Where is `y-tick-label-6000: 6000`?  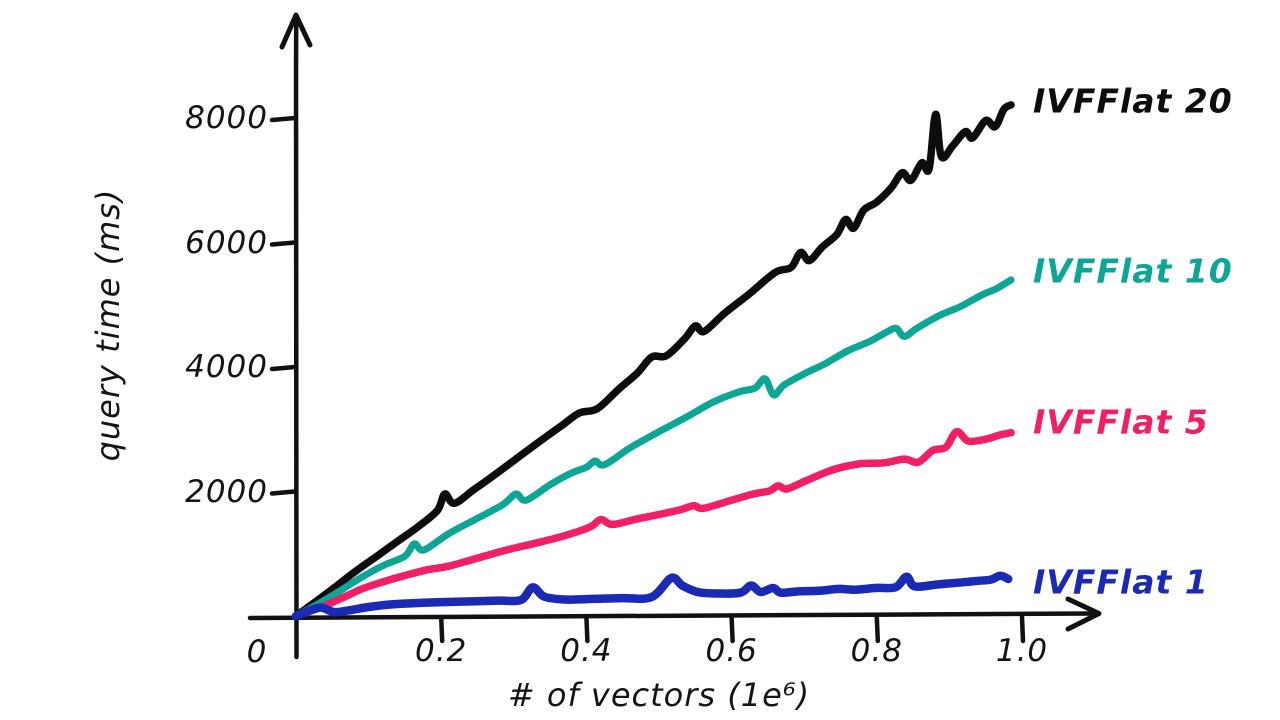
y-tick-label-6000: 6000 is located at coordinates (226, 242).